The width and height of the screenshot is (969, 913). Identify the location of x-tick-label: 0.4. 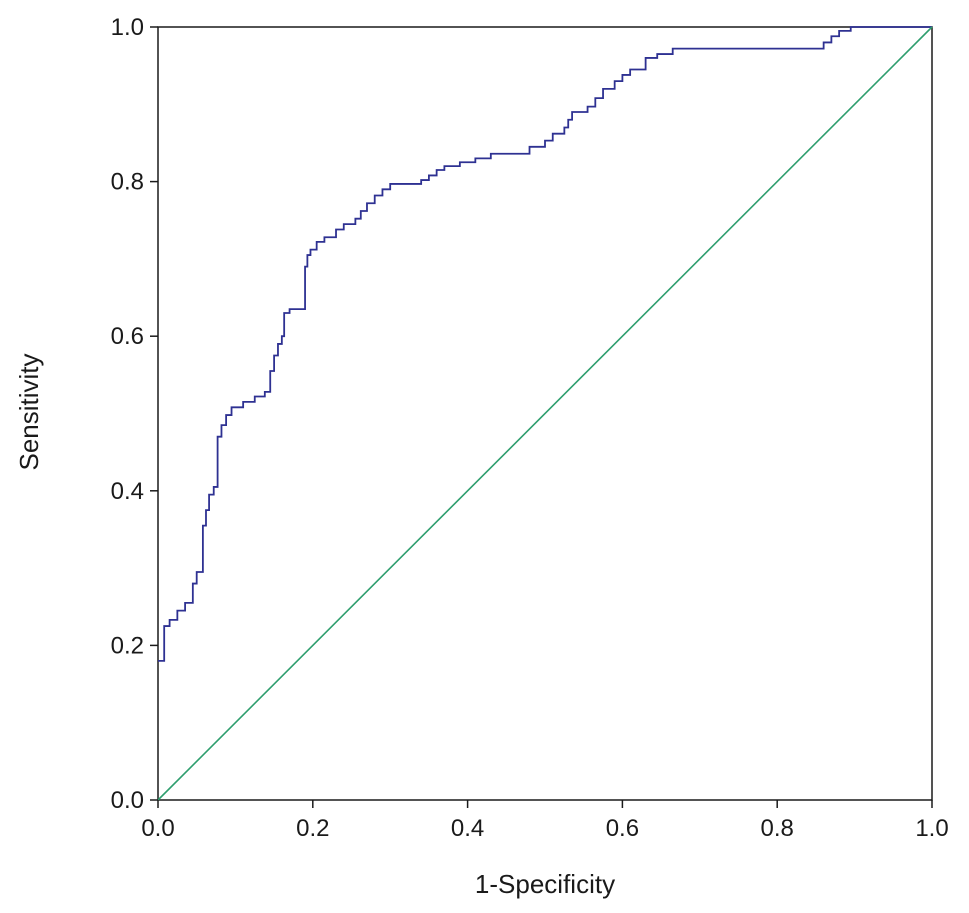
(467, 828).